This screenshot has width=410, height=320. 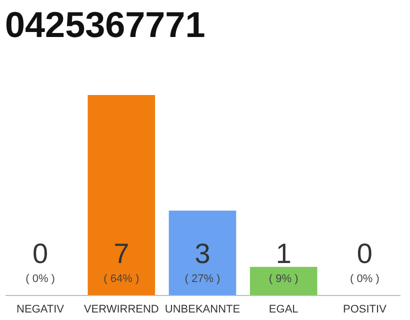 I want to click on annotation: 7, so click(x=122, y=253).